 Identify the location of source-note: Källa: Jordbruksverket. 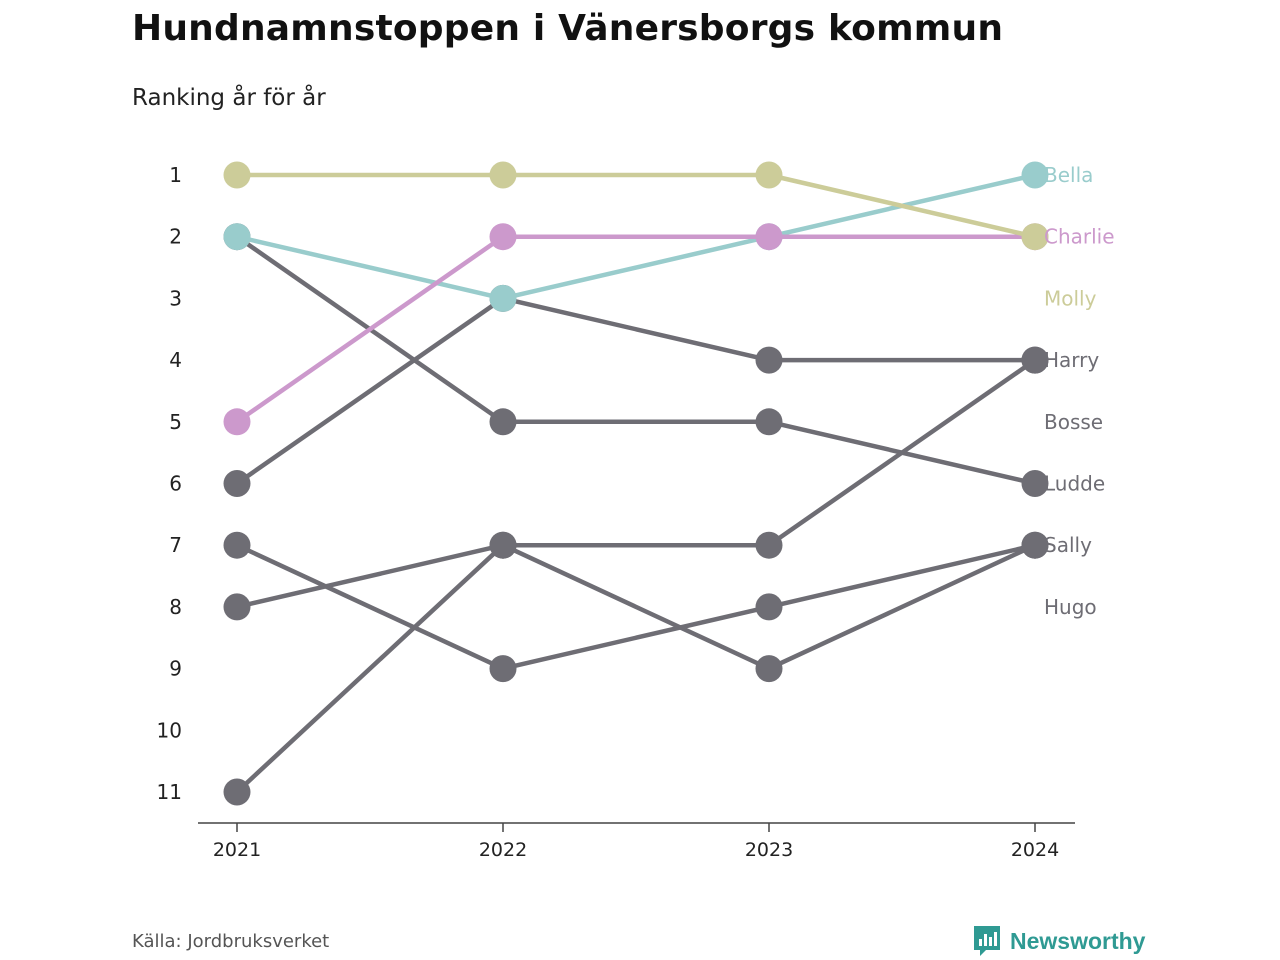
(231, 941).